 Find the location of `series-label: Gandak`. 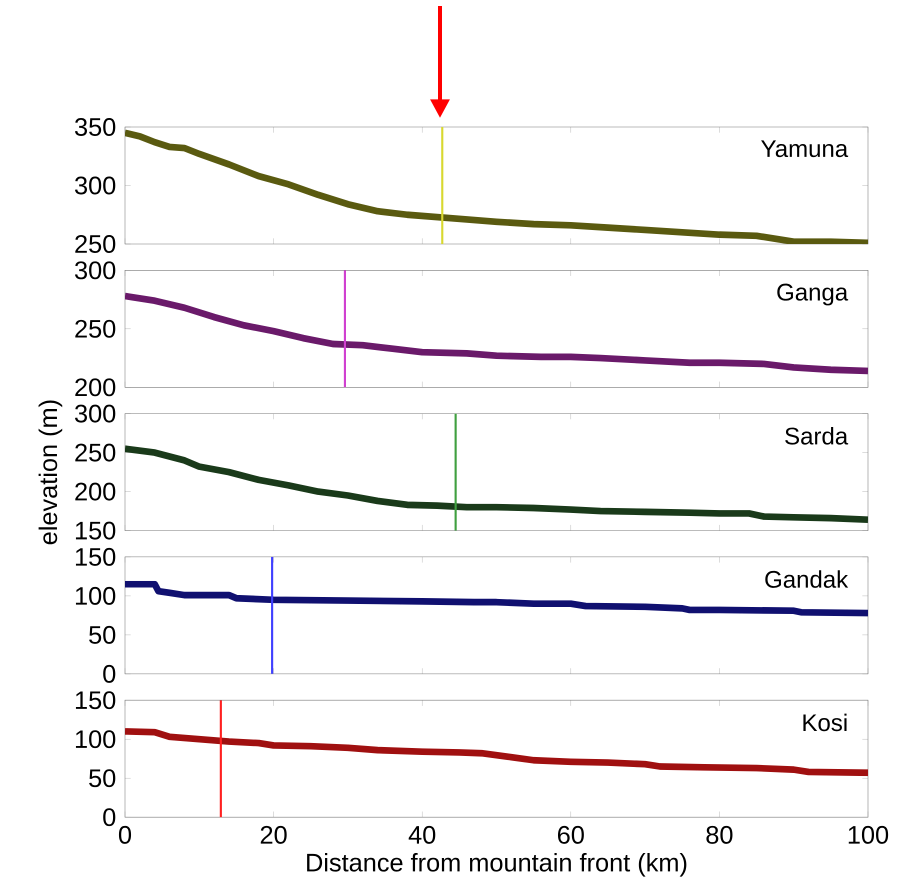

series-label: Gandak is located at coordinates (806, 579).